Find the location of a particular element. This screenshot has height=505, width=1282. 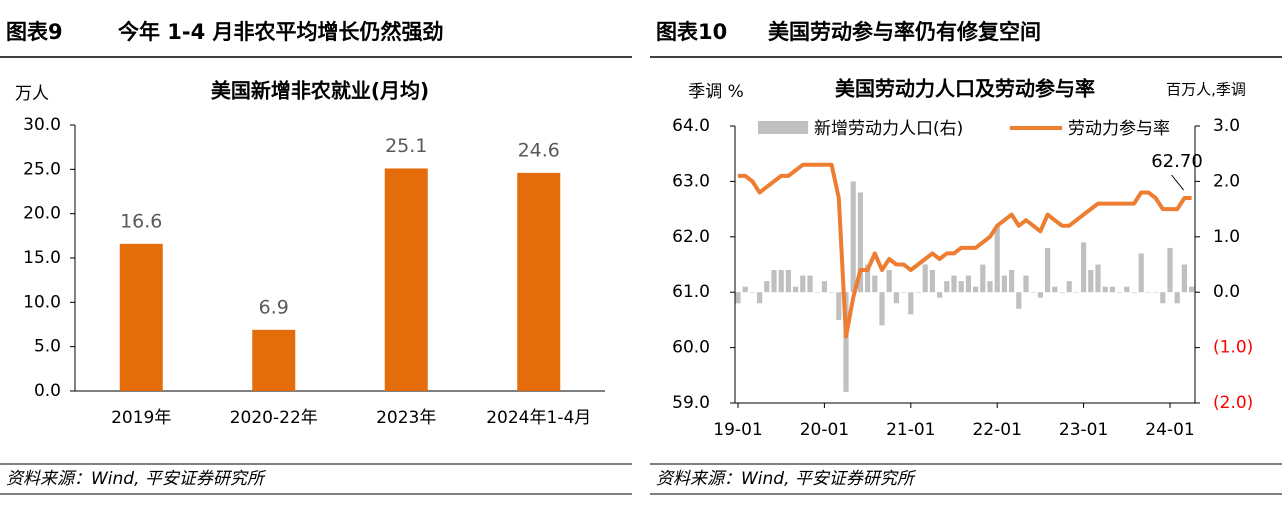

y2-tick-label: 2.0 is located at coordinates (1226, 181).